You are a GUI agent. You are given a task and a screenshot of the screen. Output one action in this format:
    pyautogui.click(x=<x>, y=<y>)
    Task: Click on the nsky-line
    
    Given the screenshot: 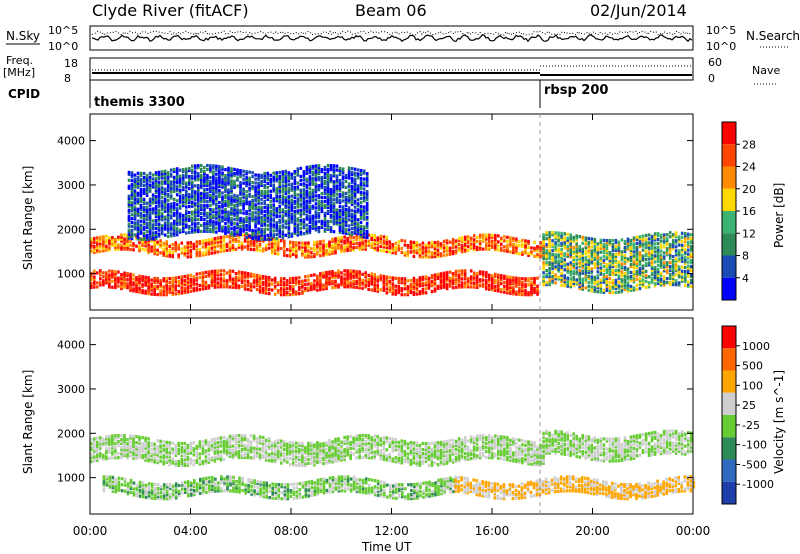 What is the action you would take?
    pyautogui.click(x=392, y=38)
    